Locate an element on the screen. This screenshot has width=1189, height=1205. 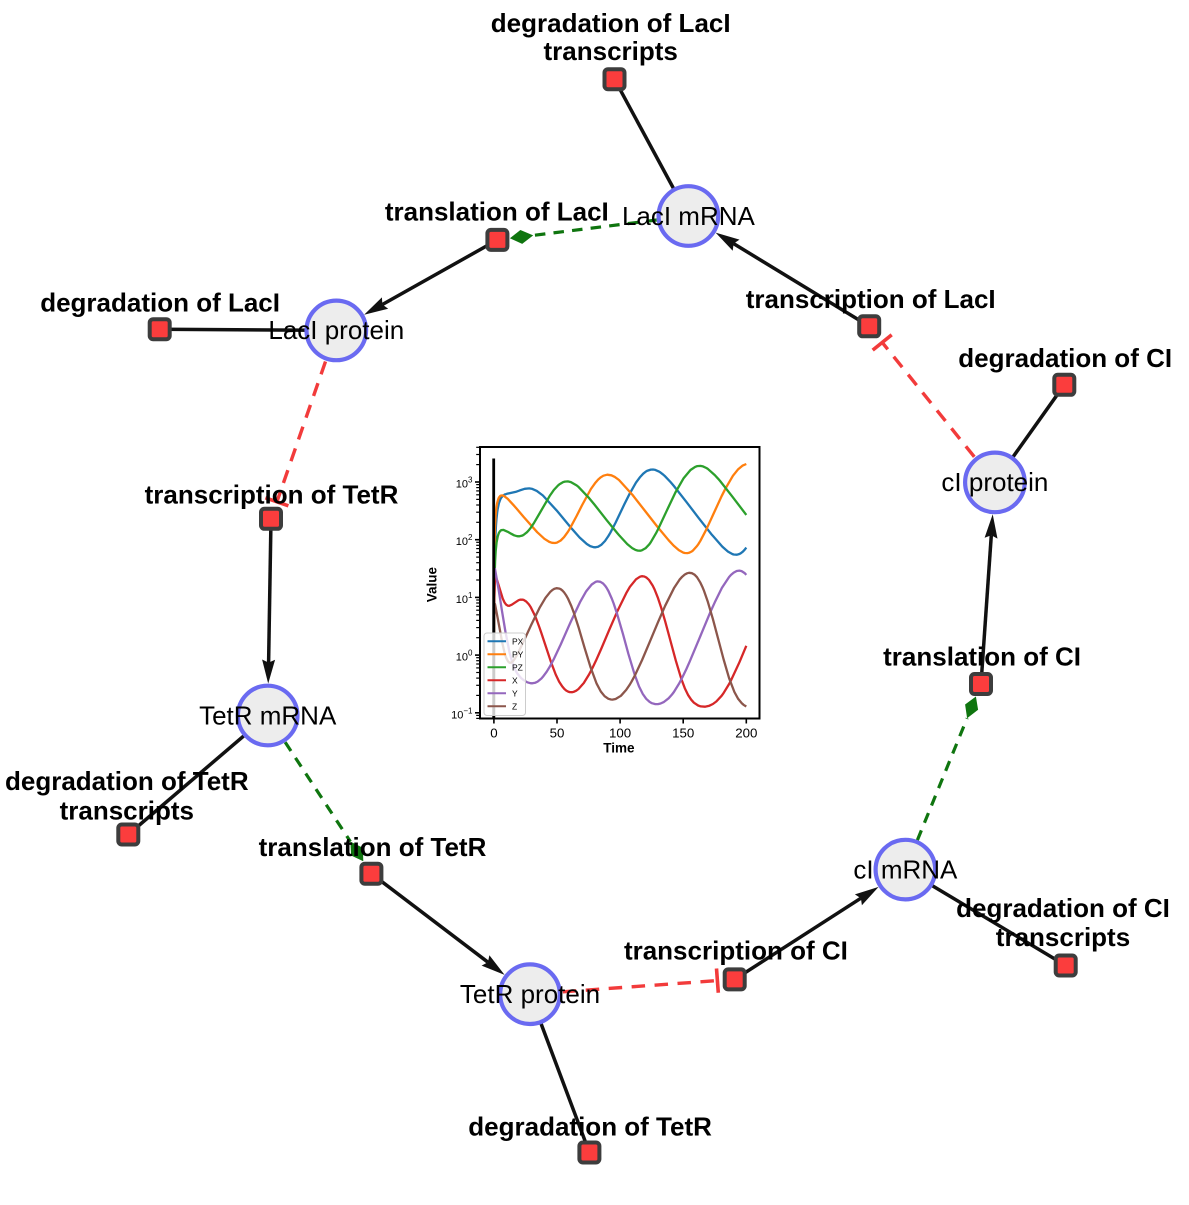
svg-text: 200 is located at coordinates (746, 732).